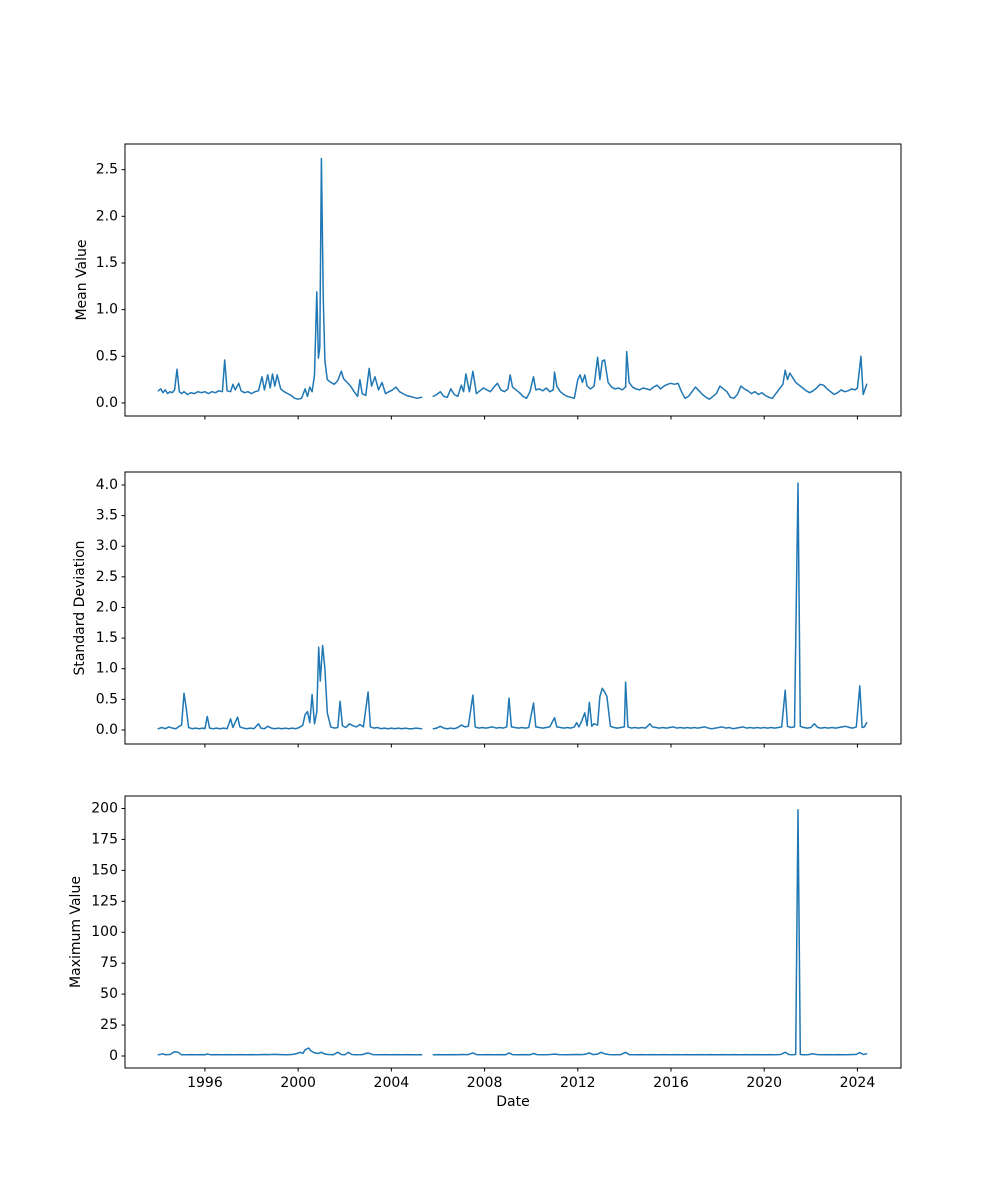 The height and width of the screenshot is (1200, 1000). I want to click on y-tick-label: 0, so click(113, 1056).